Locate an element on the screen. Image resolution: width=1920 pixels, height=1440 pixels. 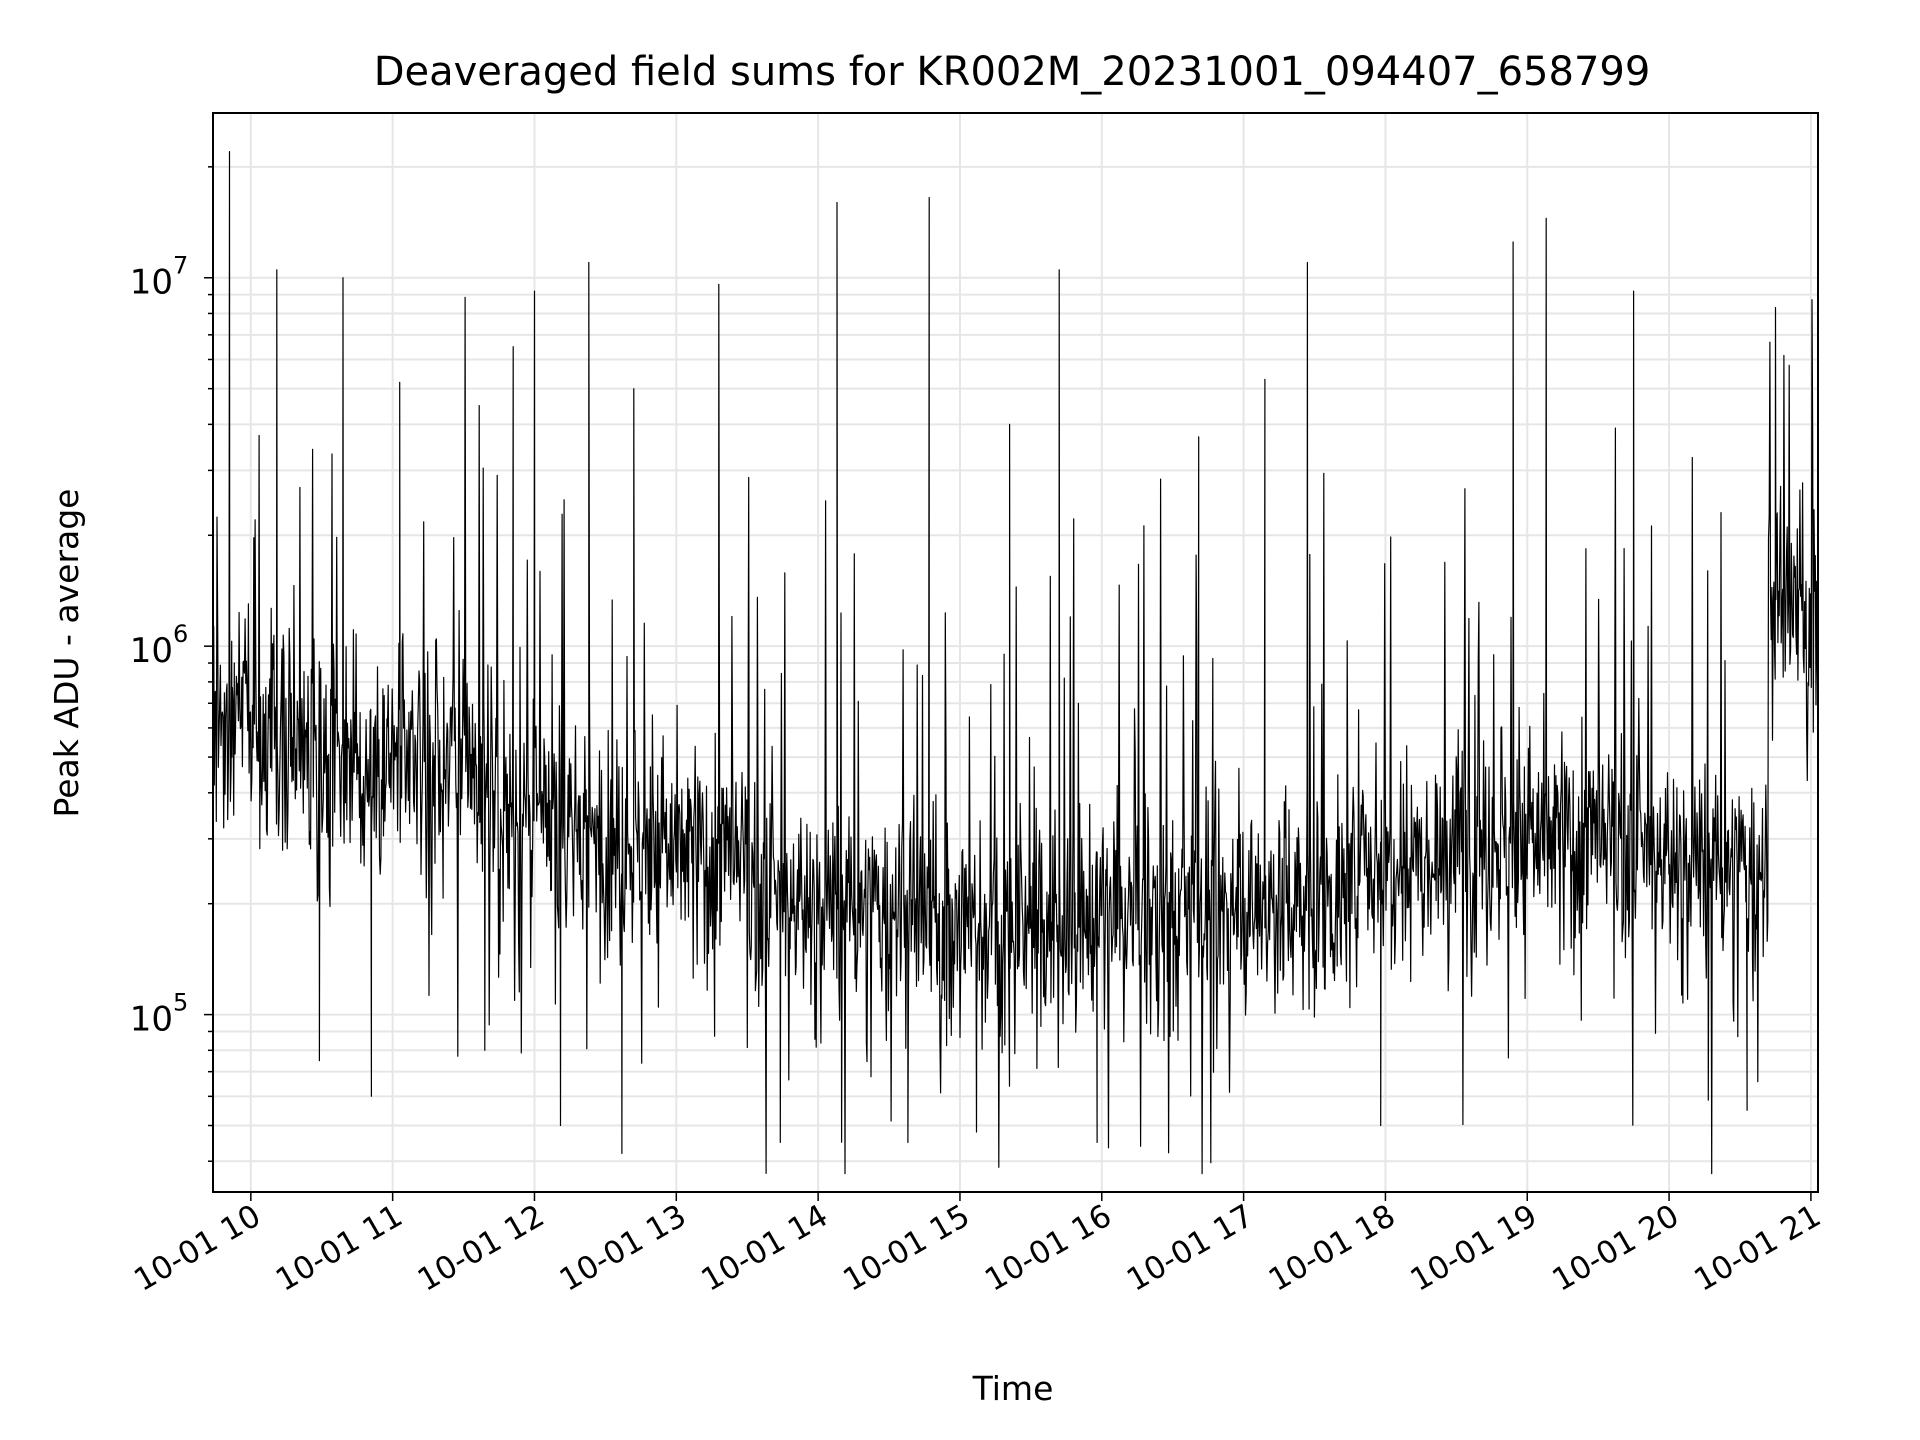
y-tick-exponent: 6 is located at coordinates (180, 634).